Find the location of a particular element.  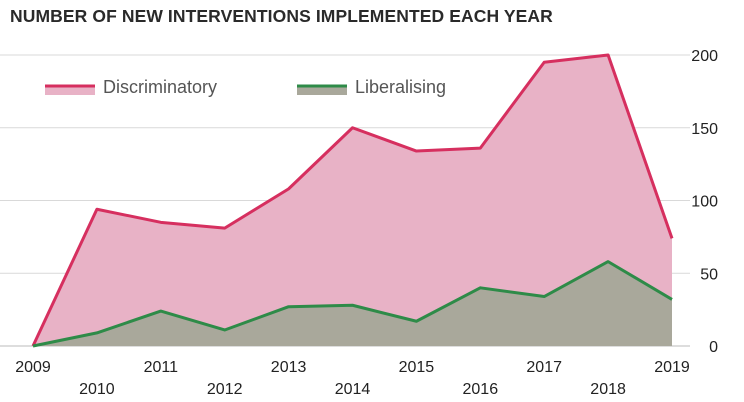

x-tick-label-2011: 2011 is located at coordinates (161, 367).